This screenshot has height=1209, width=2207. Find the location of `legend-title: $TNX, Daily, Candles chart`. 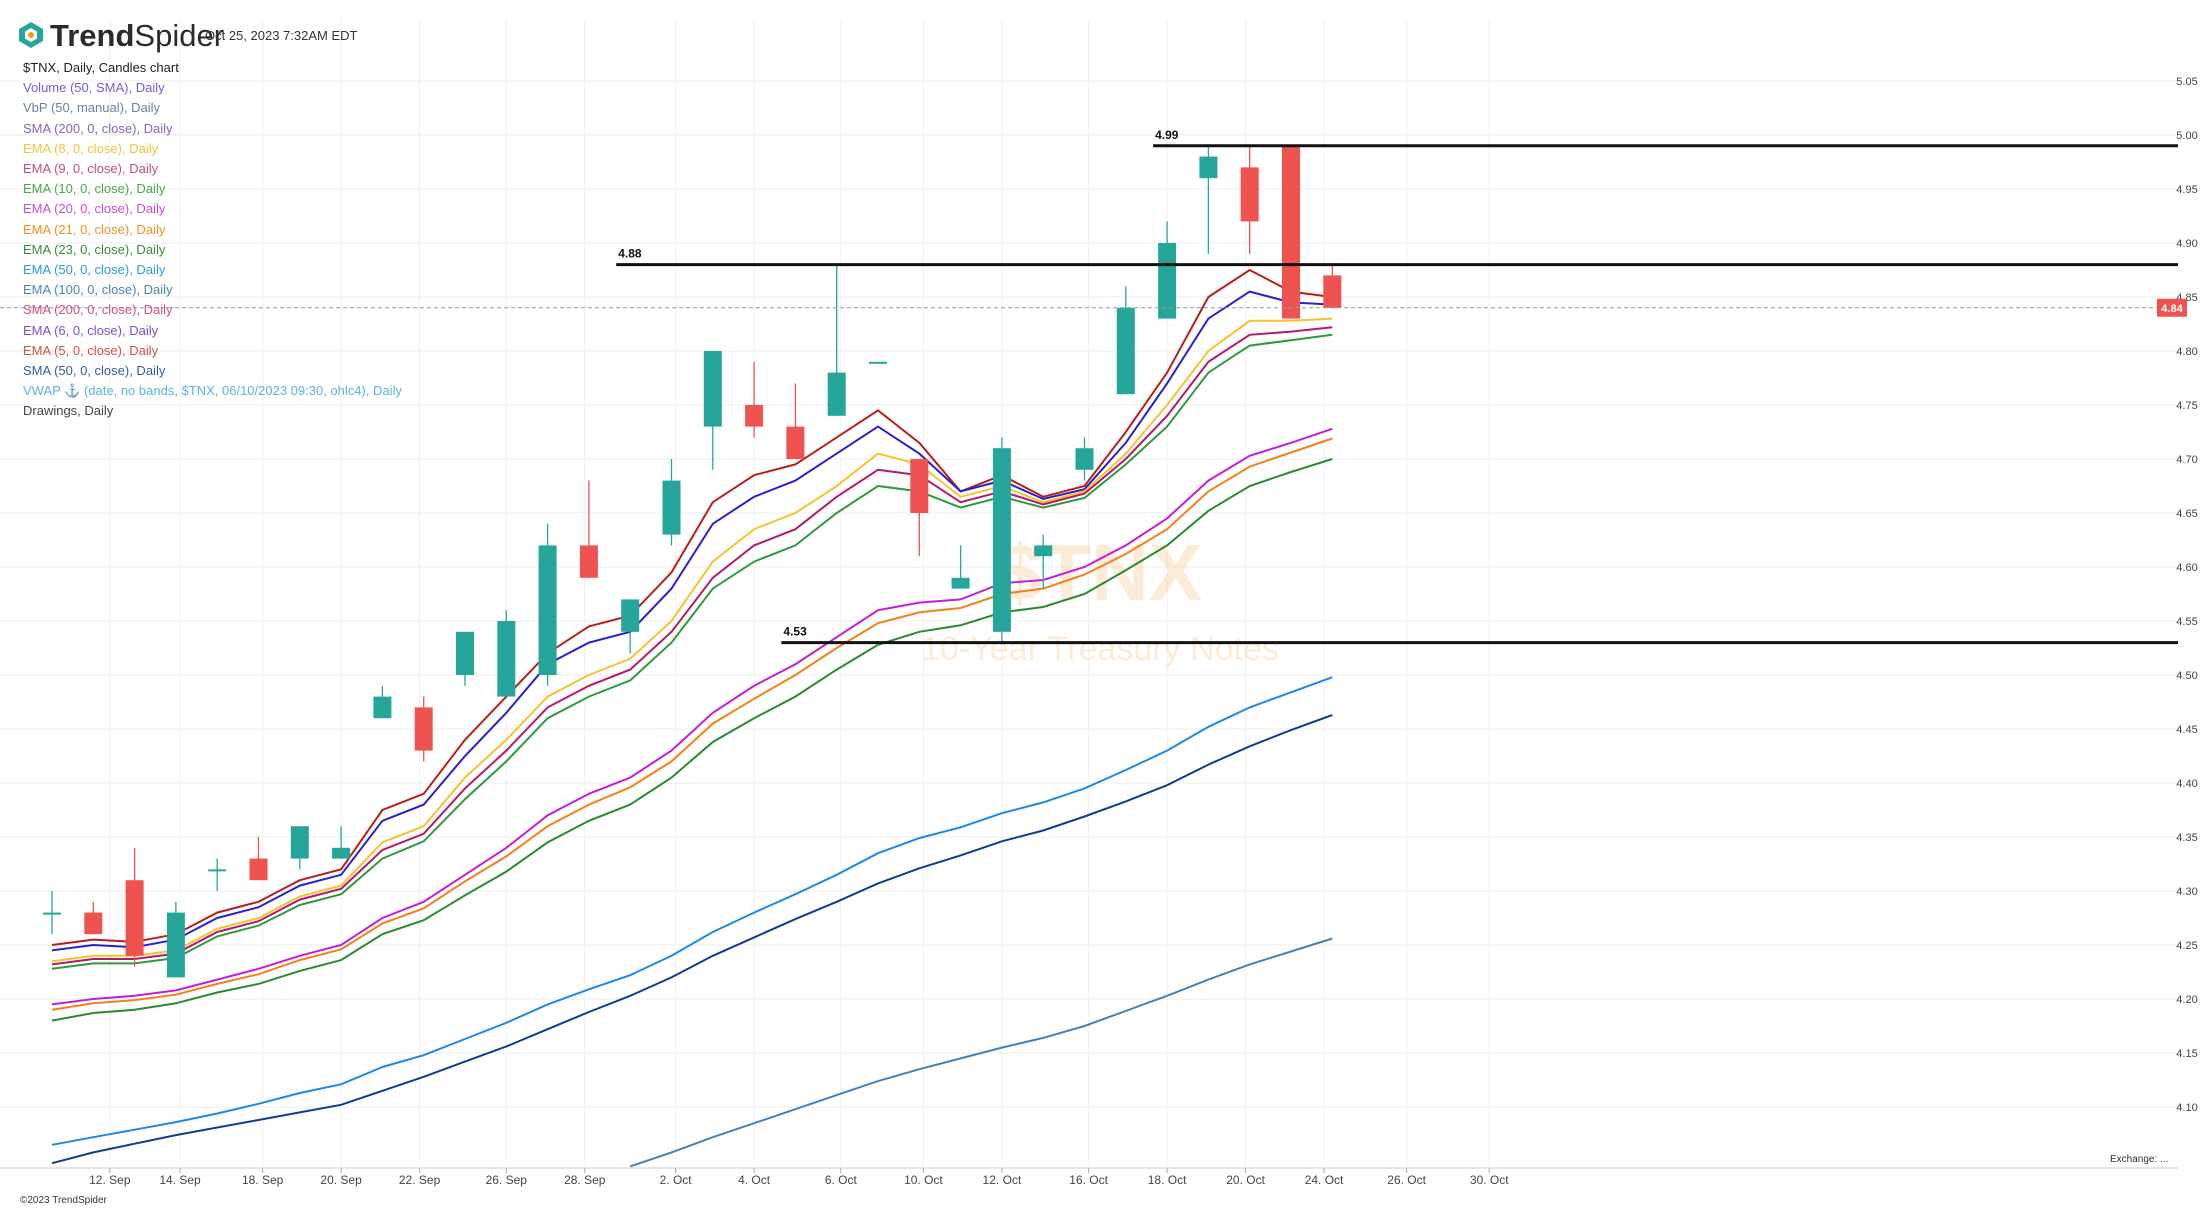

legend-title: $TNX, Daily, Candles chart is located at coordinates (101, 67).